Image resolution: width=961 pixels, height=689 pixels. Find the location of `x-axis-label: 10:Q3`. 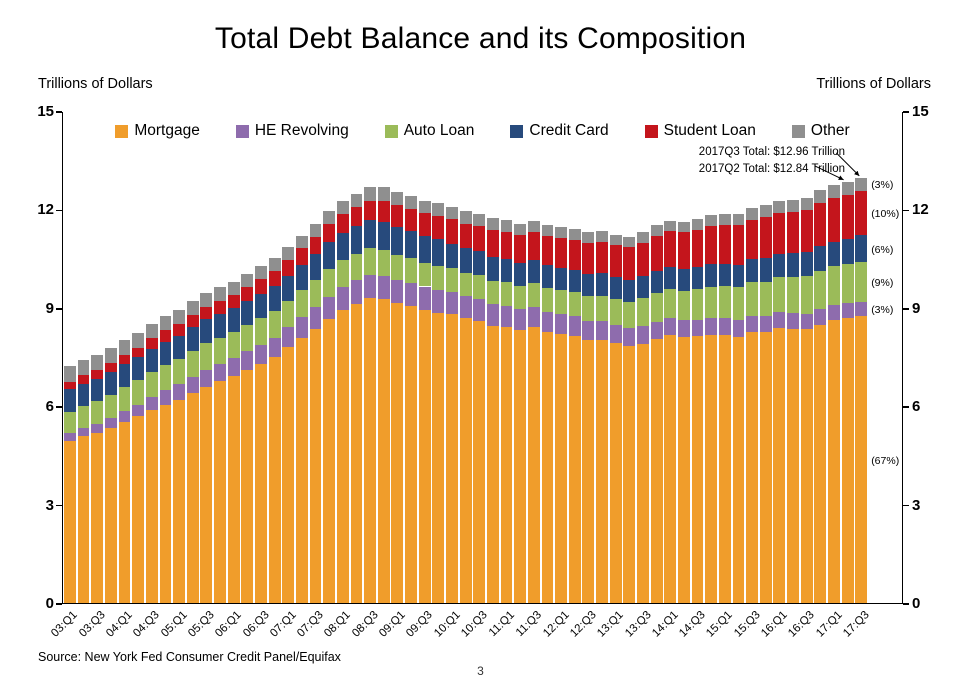

x-axis-label: 10:Q3 is located at coordinates (474, 624).